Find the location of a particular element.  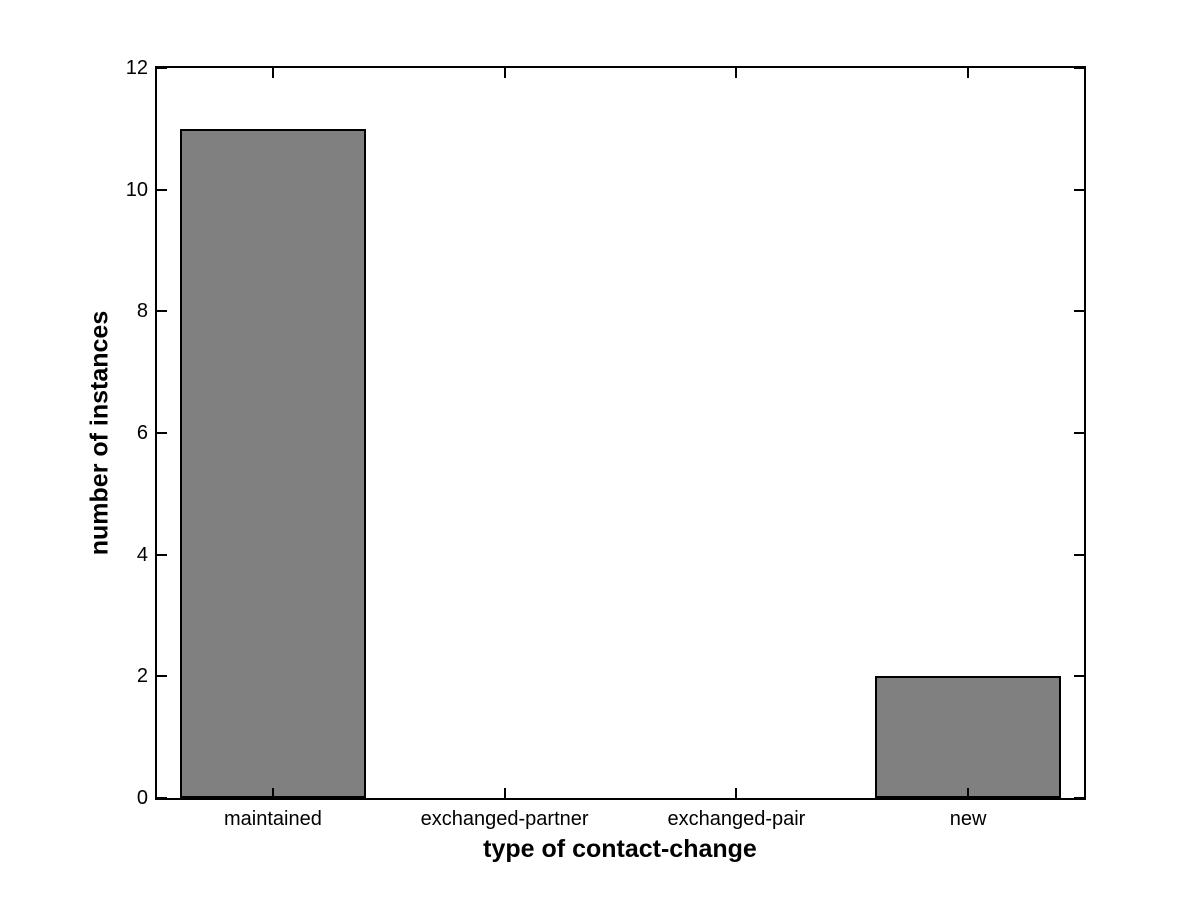

y-tick-label: 4 is located at coordinates (142, 554).